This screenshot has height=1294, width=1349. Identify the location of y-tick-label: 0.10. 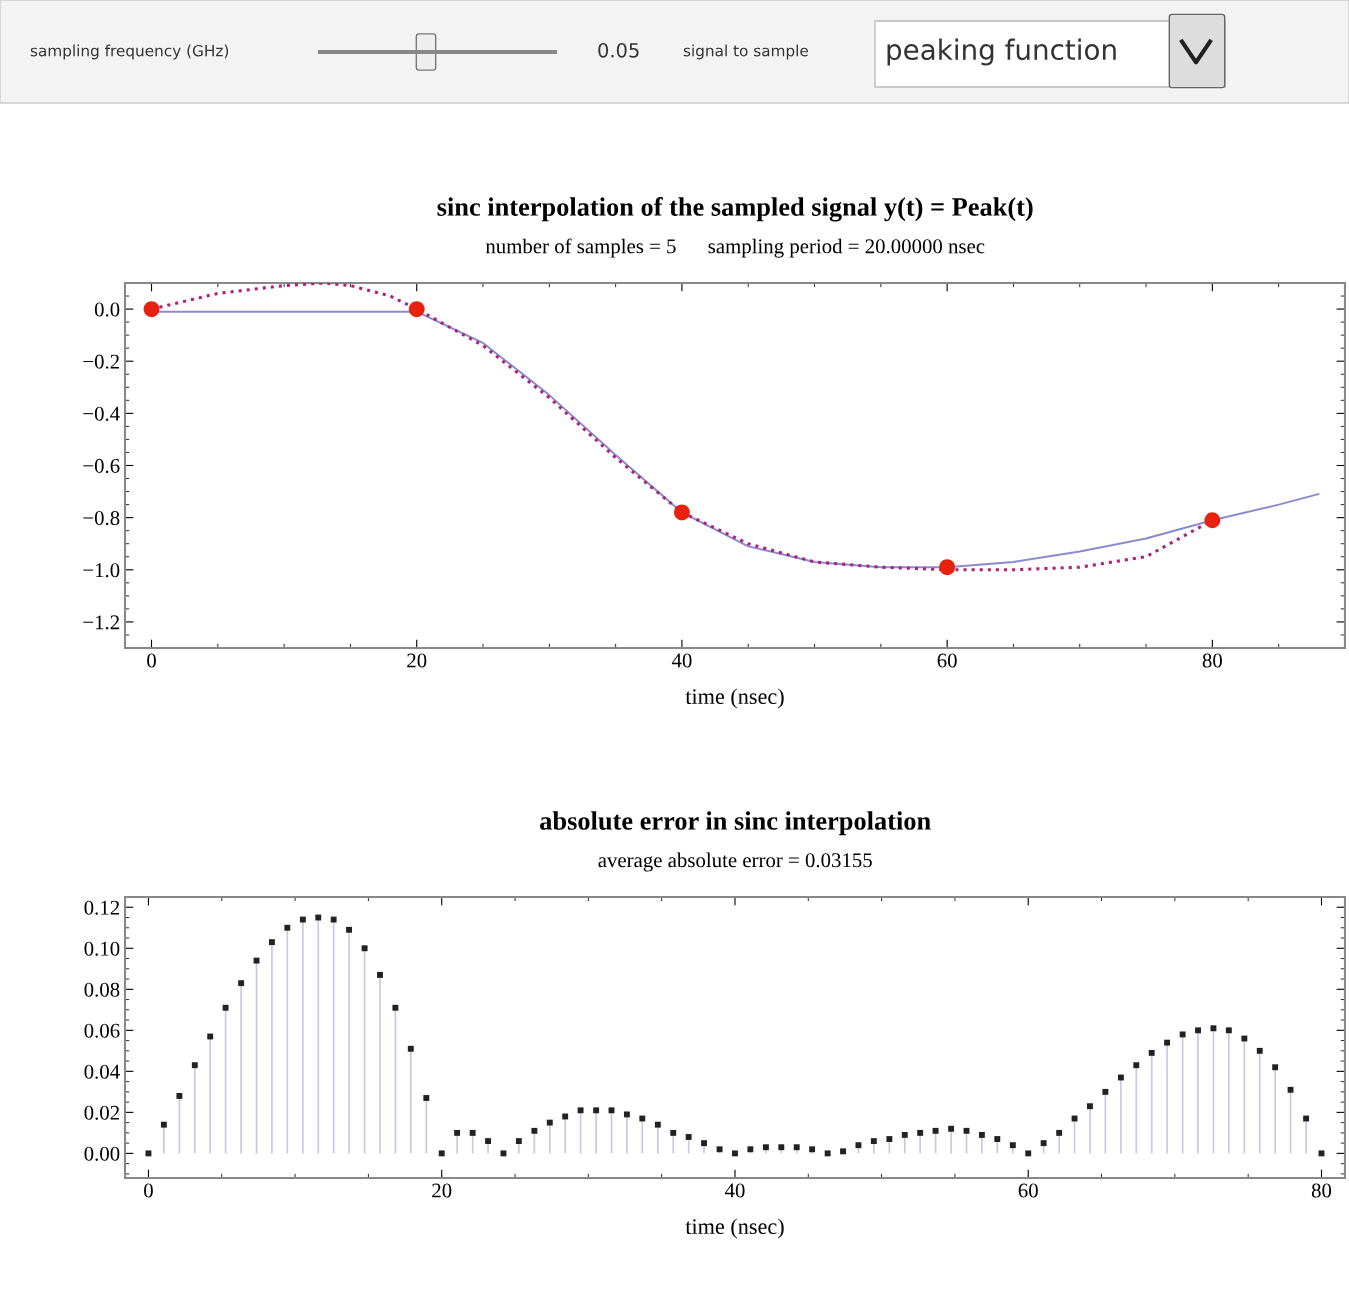
(102, 948).